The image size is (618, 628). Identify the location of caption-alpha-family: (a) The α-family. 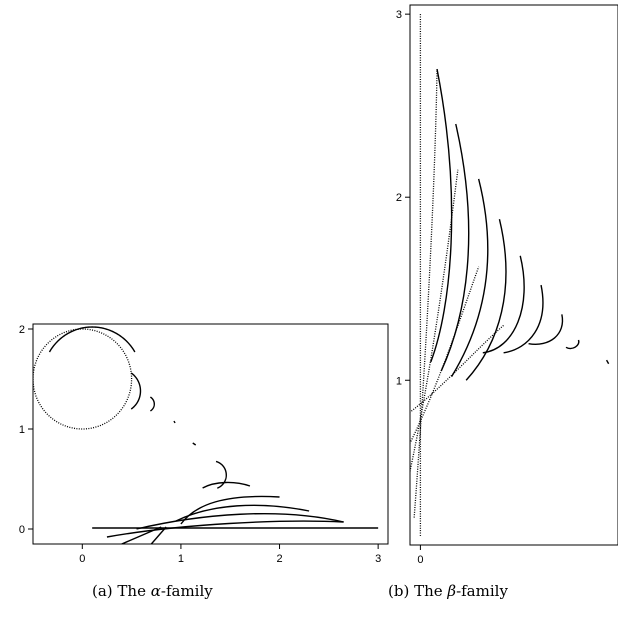
(152, 591).